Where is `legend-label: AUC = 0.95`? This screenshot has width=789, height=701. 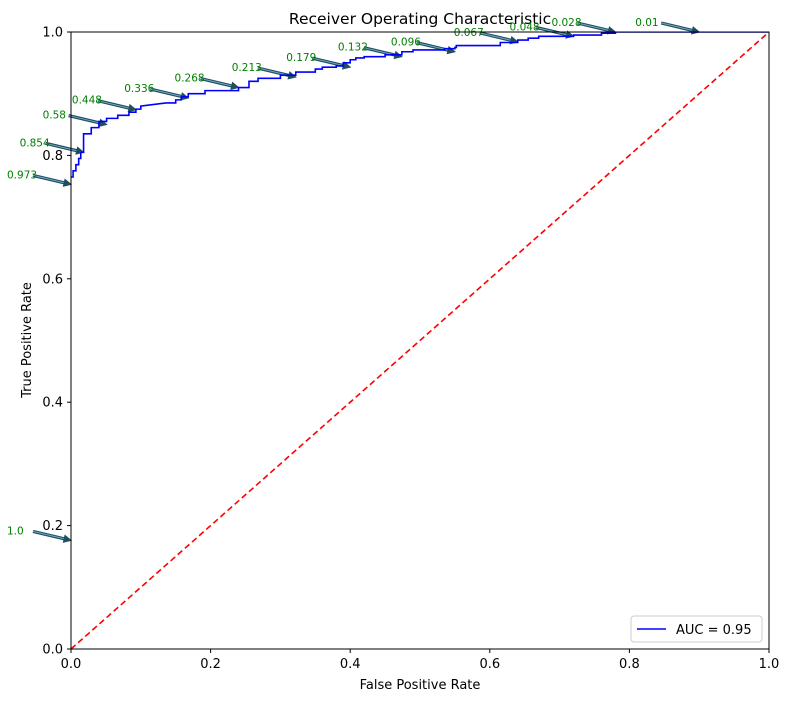
legend-label: AUC = 0.95 is located at coordinates (714, 630).